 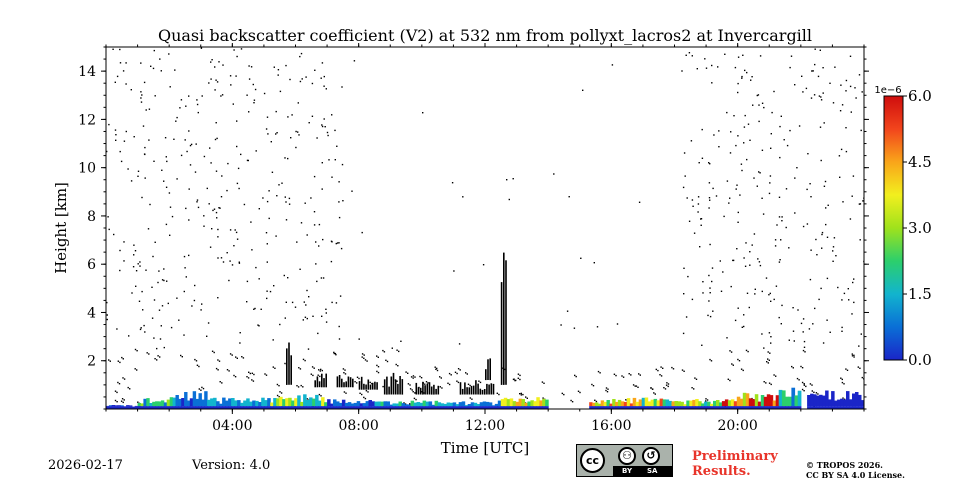 What do you see at coordinates (920, 360) in the screenshot?
I see `colorbar-tick-label: 0.0` at bounding box center [920, 360].